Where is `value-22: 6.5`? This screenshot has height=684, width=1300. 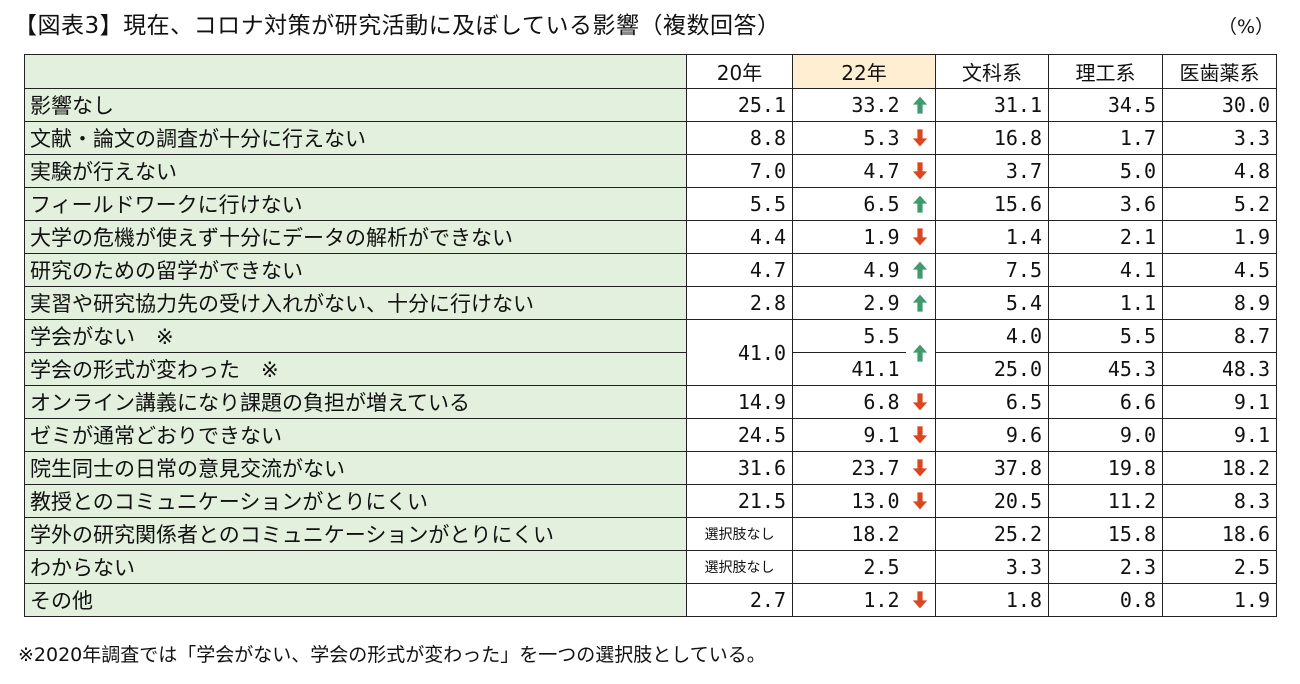
value-22: 6.5 is located at coordinates (849, 204).